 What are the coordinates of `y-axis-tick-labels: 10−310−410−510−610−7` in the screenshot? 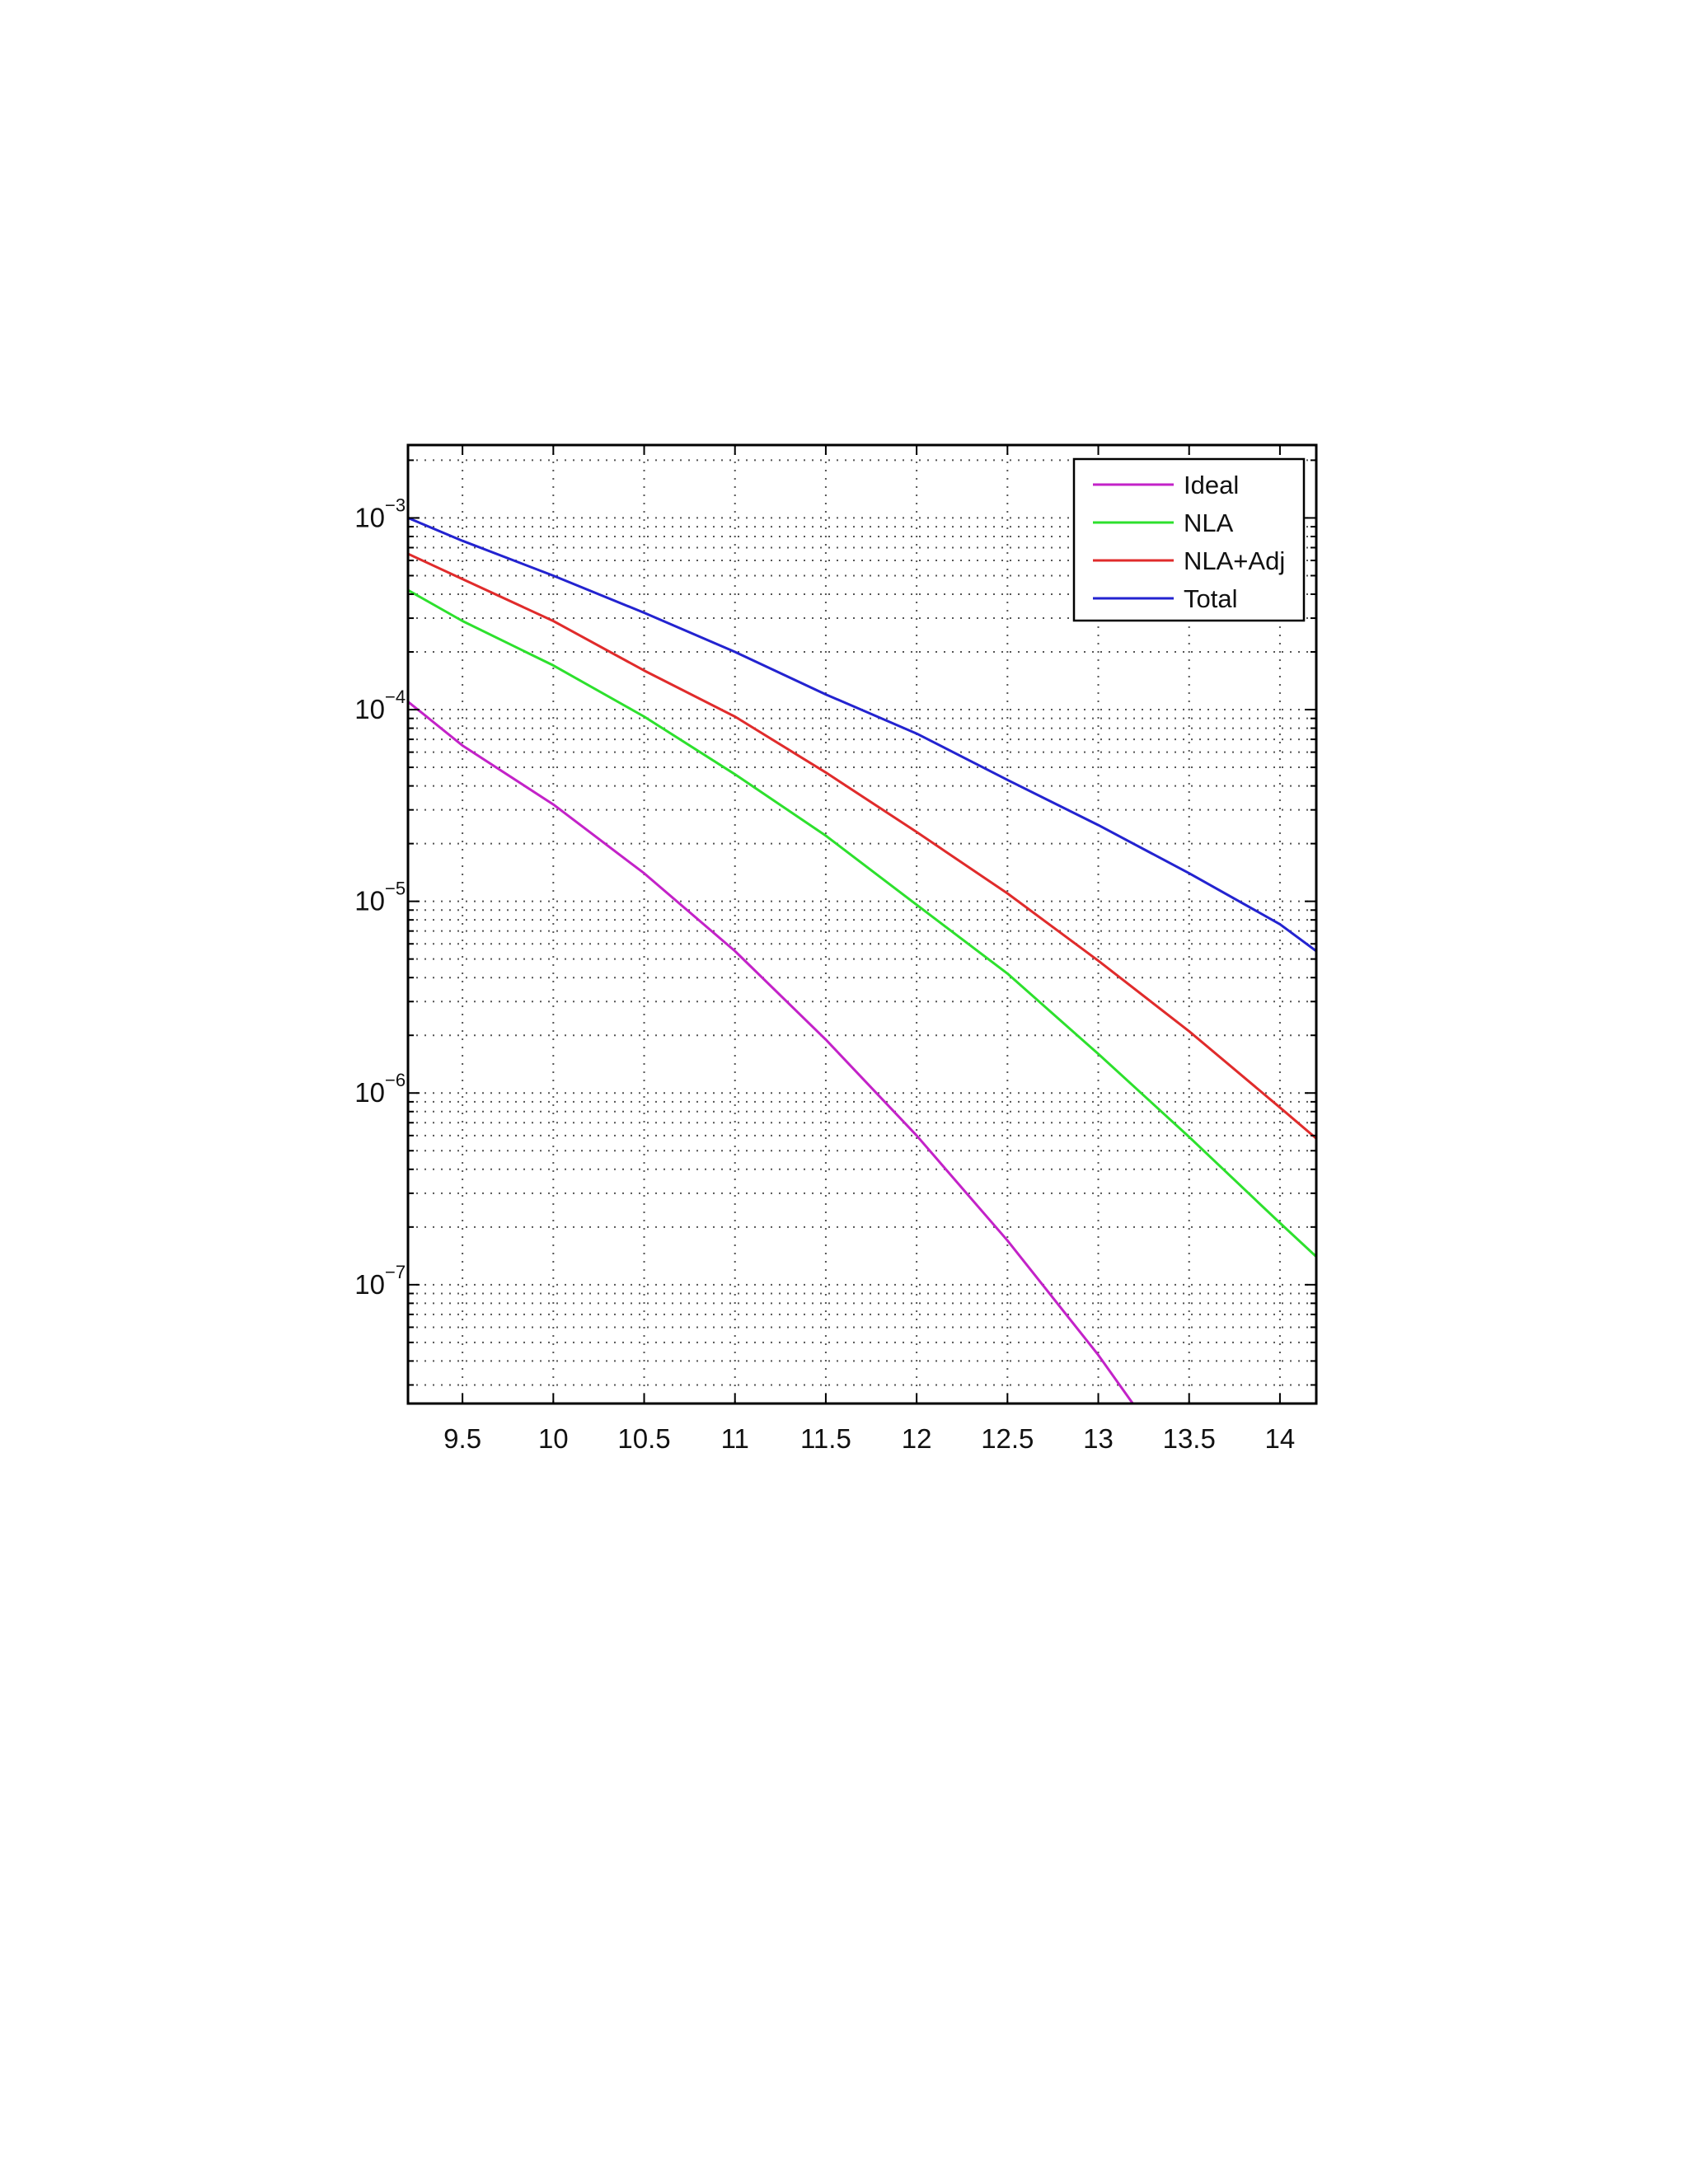 It's located at (380, 896).